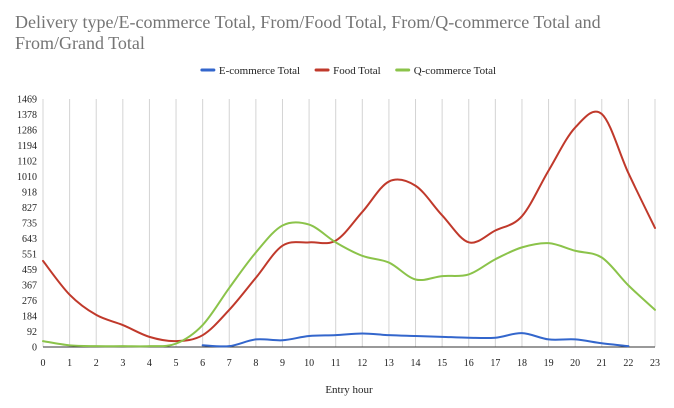 This screenshot has height=408, width=674. I want to click on x-tick-19: 19, so click(549, 363).